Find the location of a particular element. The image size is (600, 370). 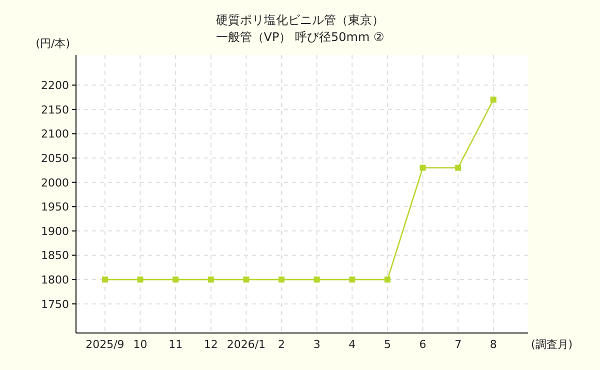

x-tick-label: 5 is located at coordinates (387, 344).